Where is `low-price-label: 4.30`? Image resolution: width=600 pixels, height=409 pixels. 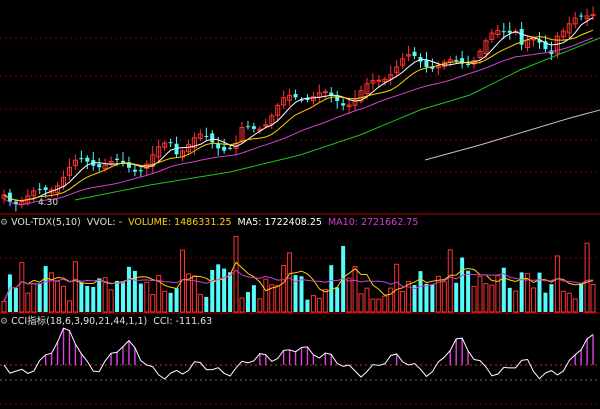 low-price-label: 4.30 is located at coordinates (48, 203).